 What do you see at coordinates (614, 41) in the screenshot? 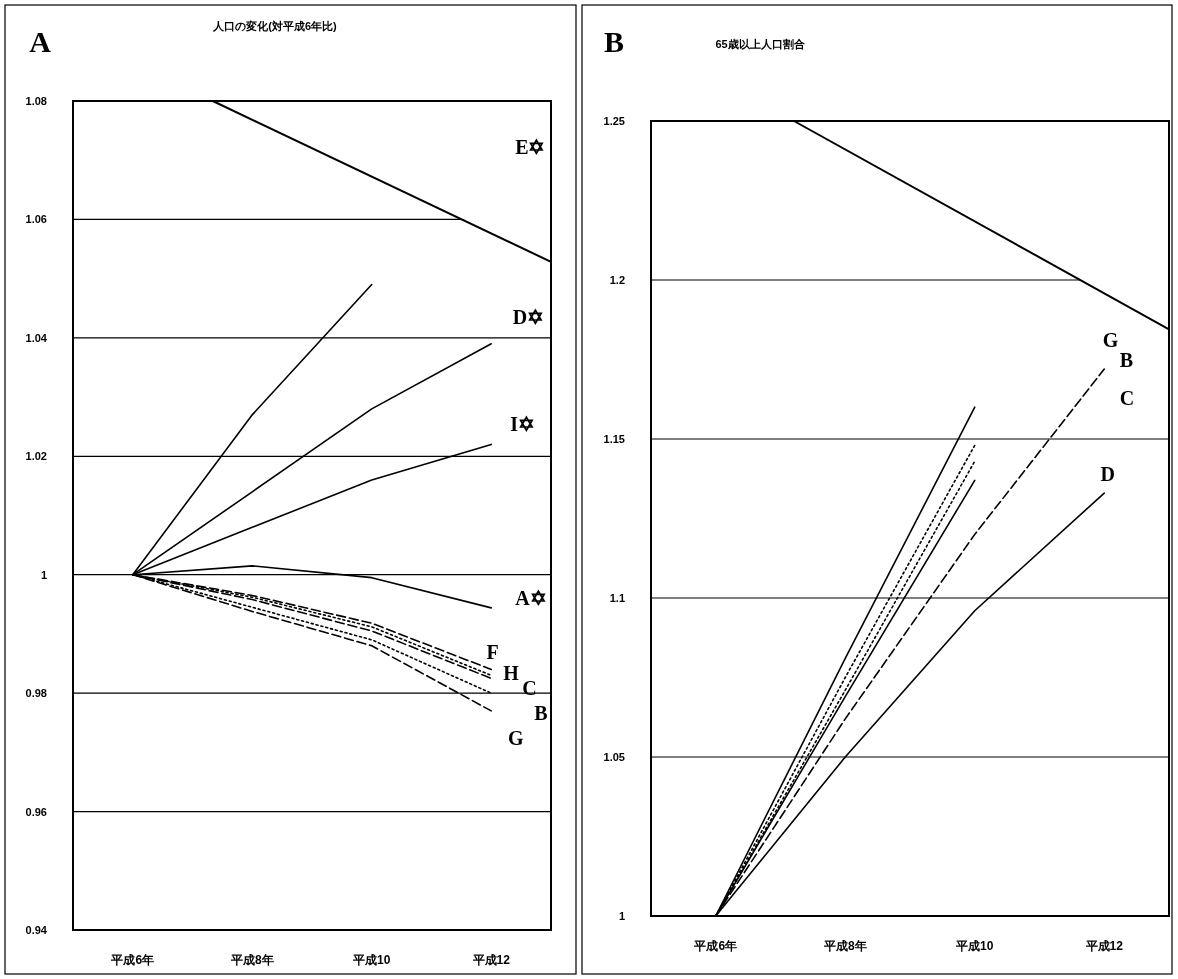
I see `text: B` at bounding box center [614, 41].